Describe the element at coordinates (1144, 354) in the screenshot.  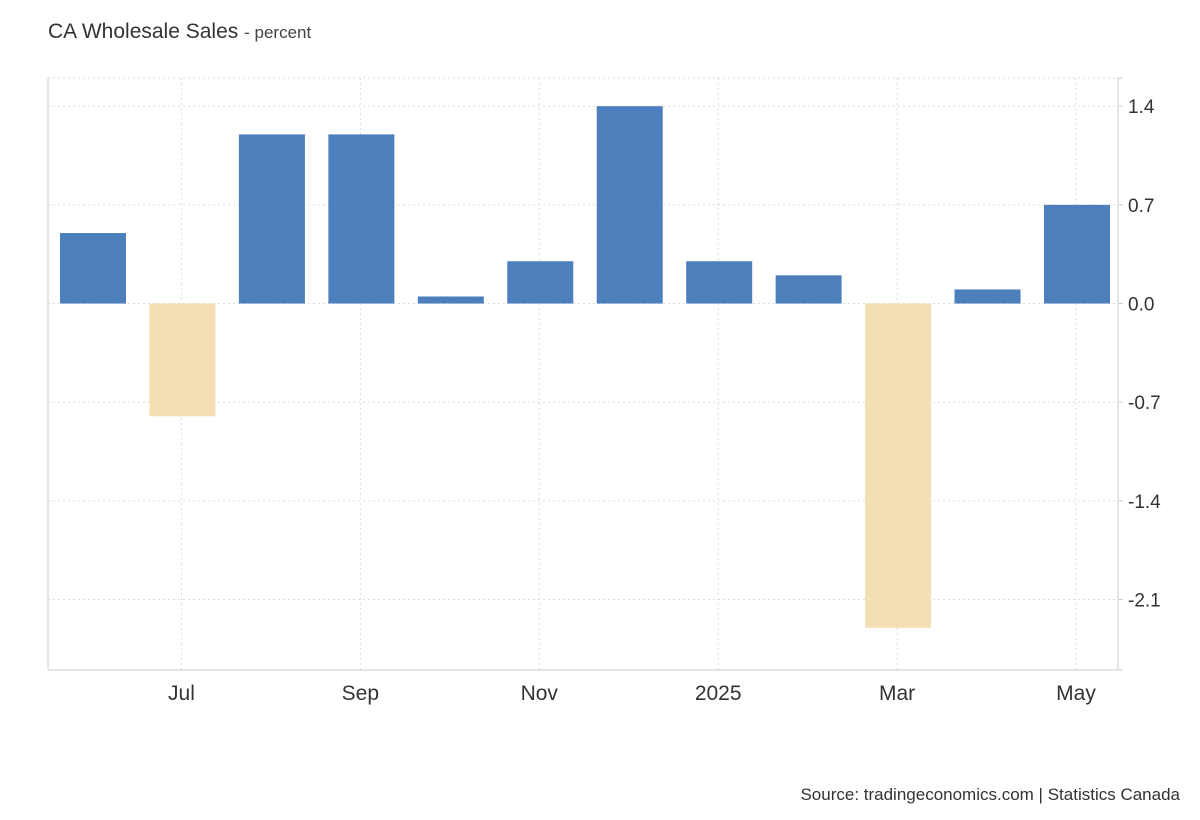
I see `y-axis-ticks: 1.4 0.7 0.0 -0.7 -1.4 -2.1` at that location.